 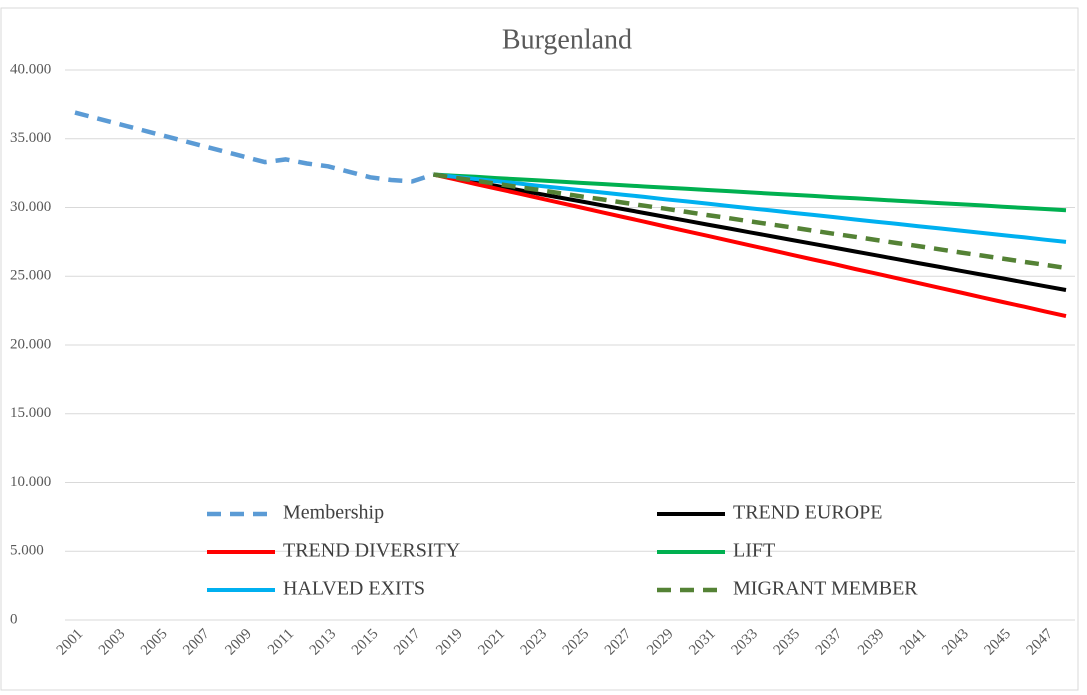 What do you see at coordinates (30, 207) in the screenshot?
I see `y-tick-label: 30.000` at bounding box center [30, 207].